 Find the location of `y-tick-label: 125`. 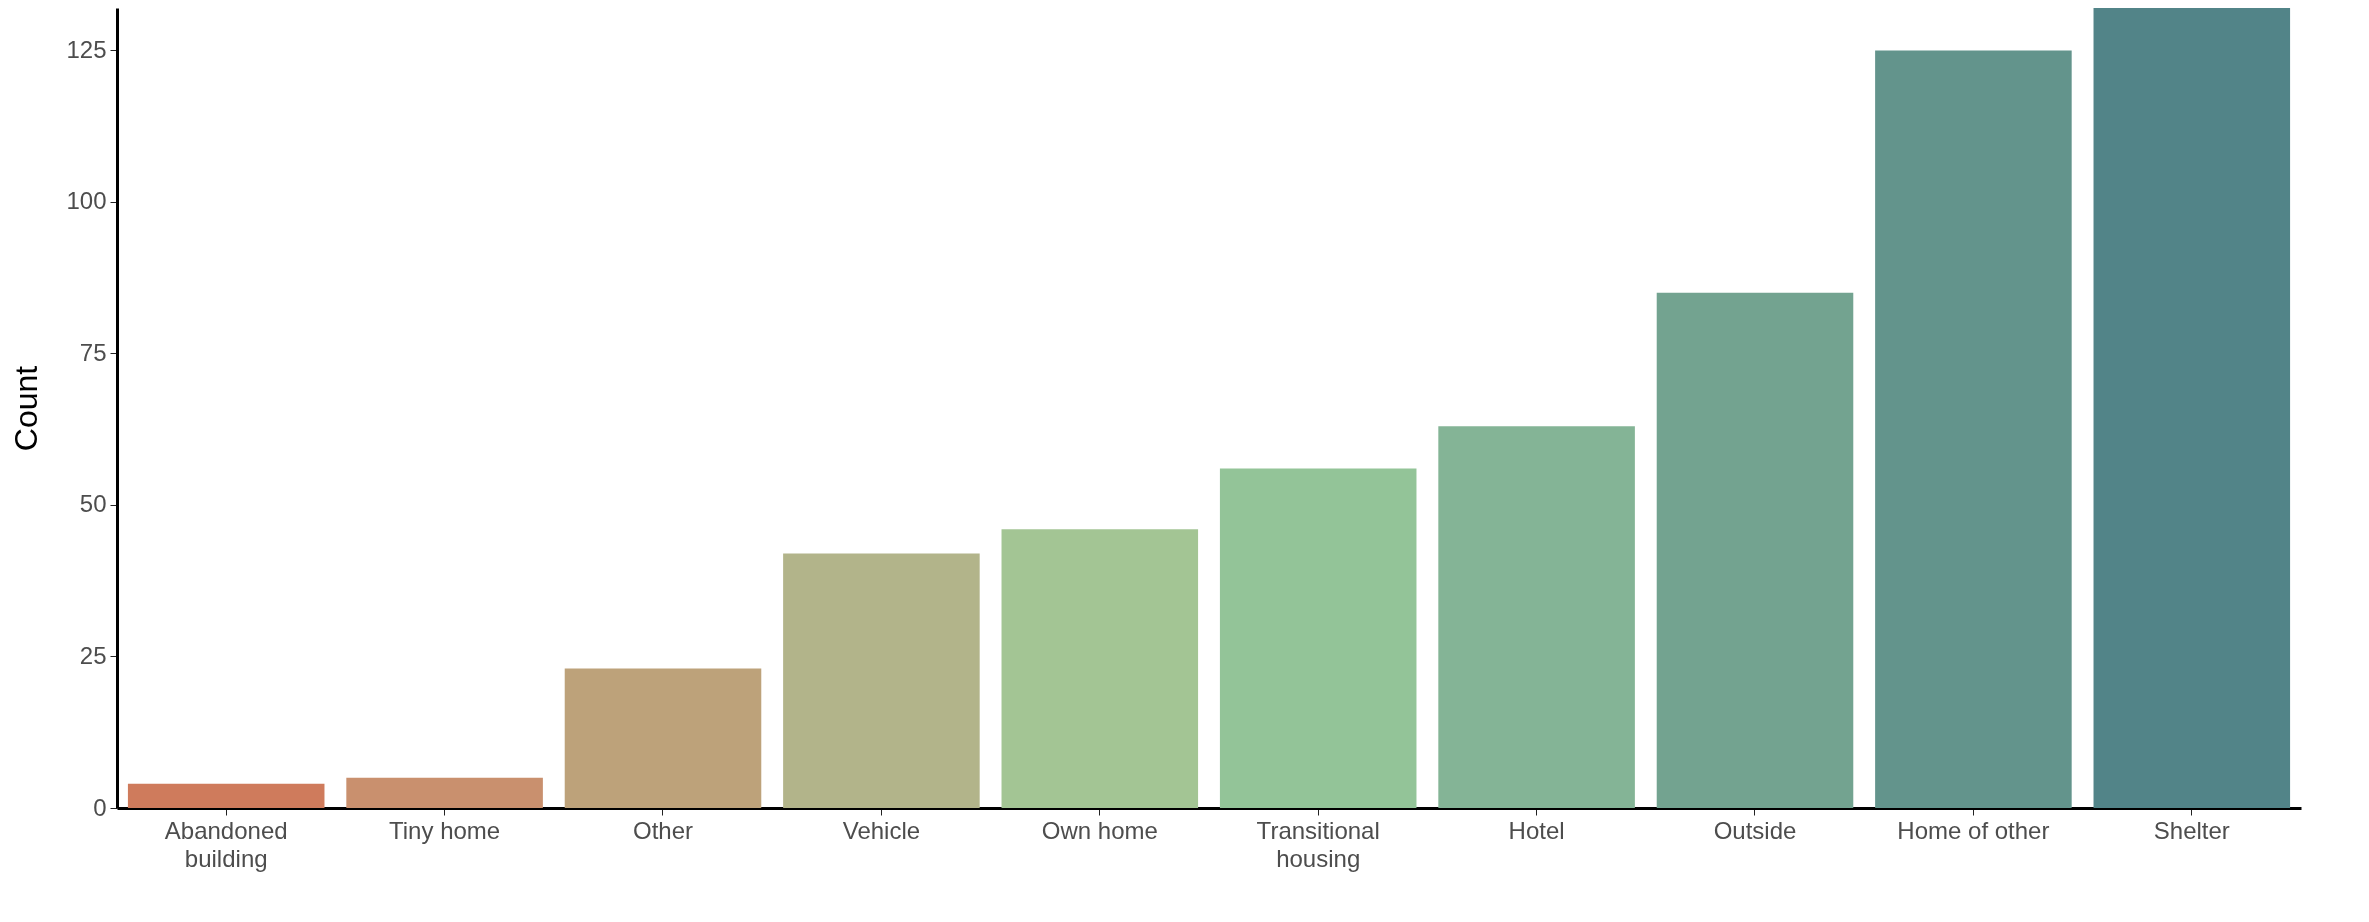

y-tick-label: 125 is located at coordinates (86, 49).